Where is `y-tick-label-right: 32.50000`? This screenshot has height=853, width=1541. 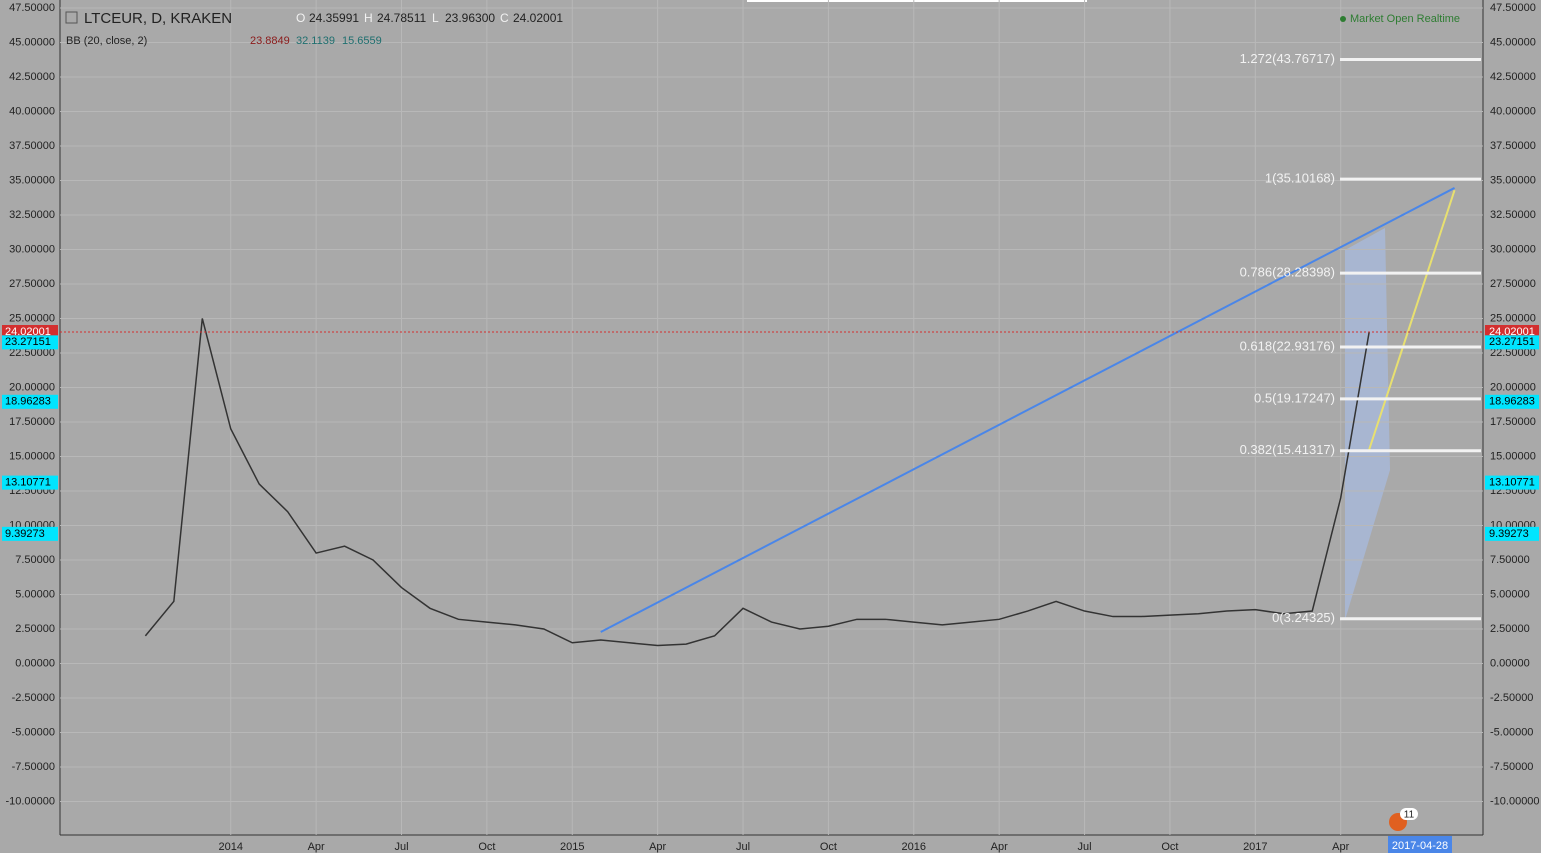
y-tick-label-right: 32.50000 is located at coordinates (1513, 215).